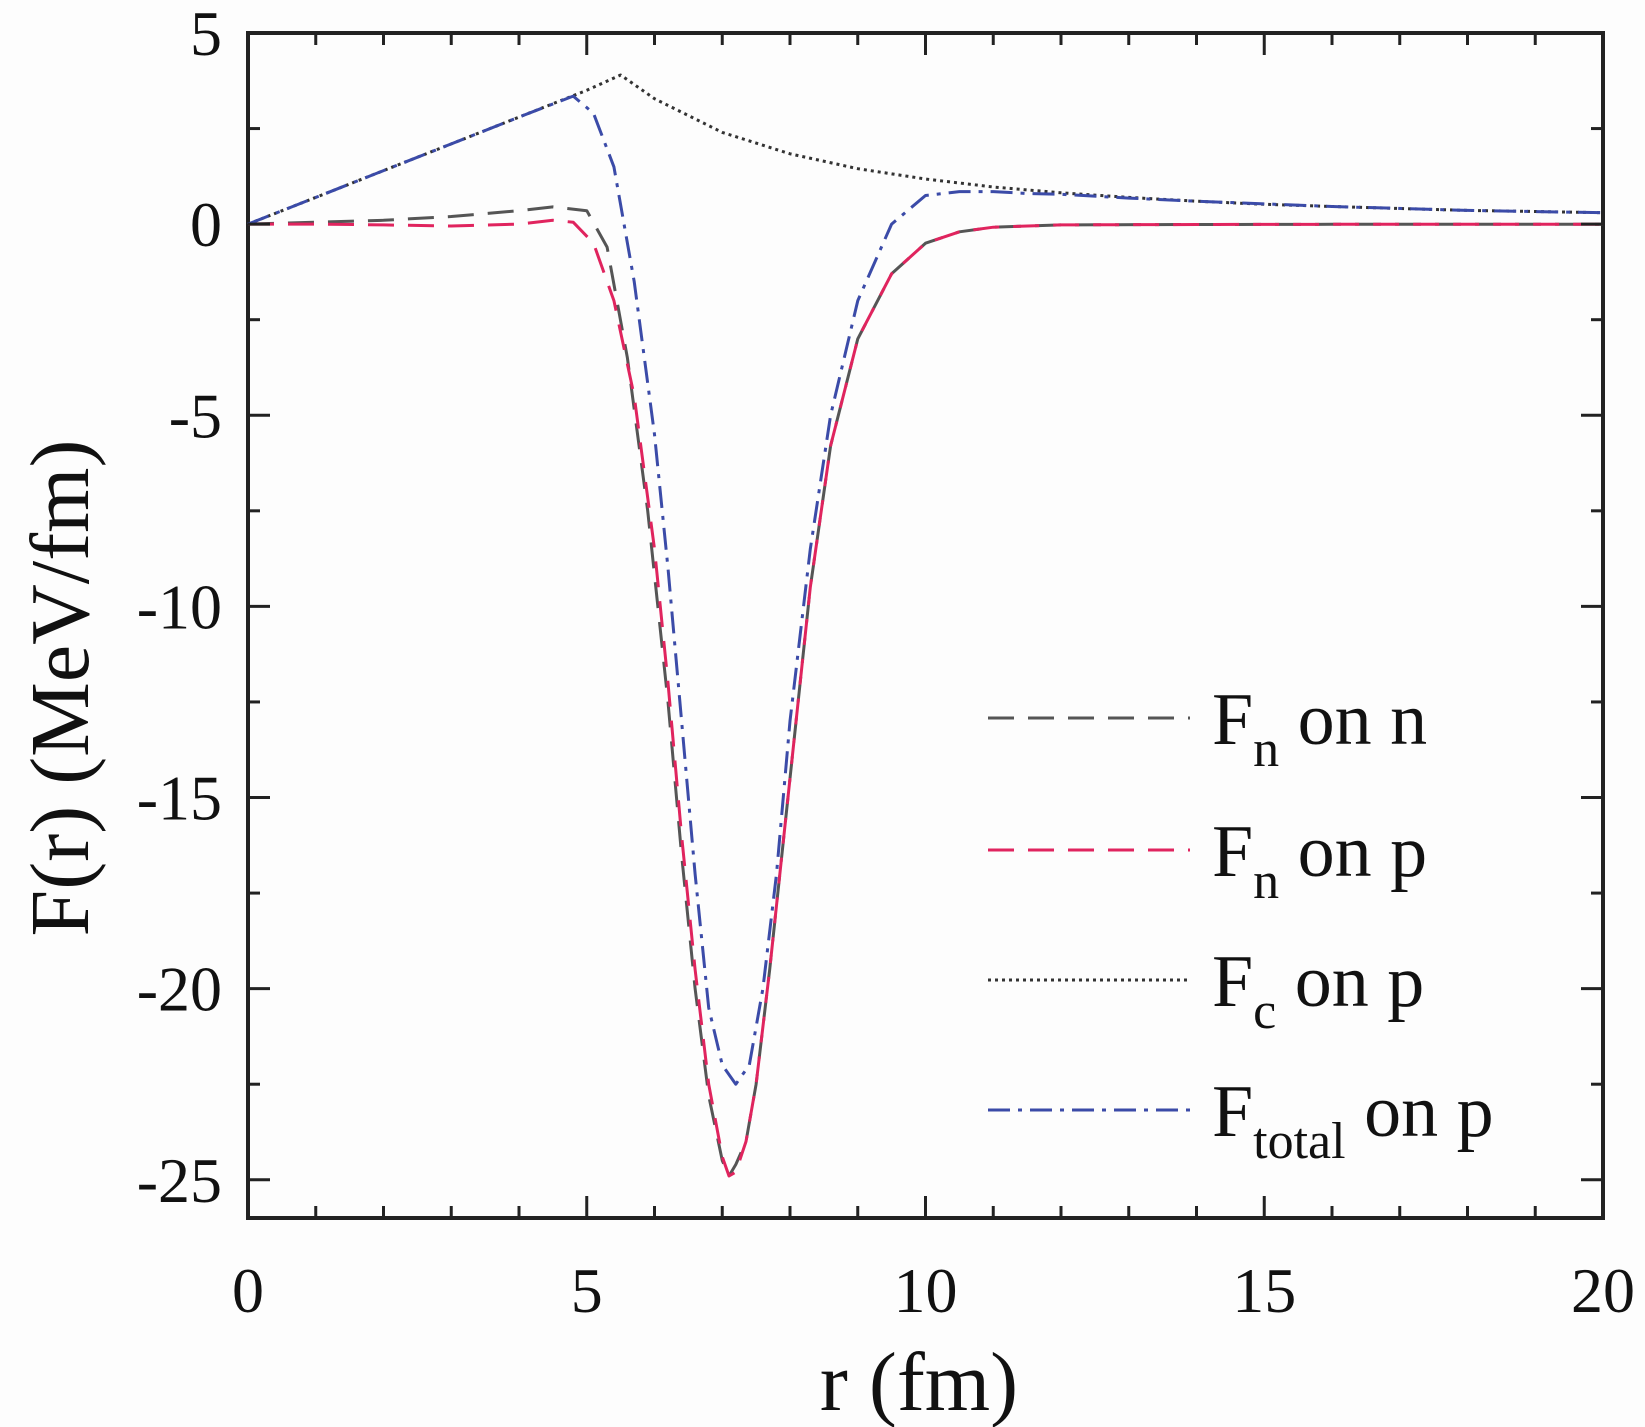 This screenshot has width=1645, height=1427. Describe the element at coordinates (195, 415) in the screenshot. I see `y-tick-label: -5` at that location.